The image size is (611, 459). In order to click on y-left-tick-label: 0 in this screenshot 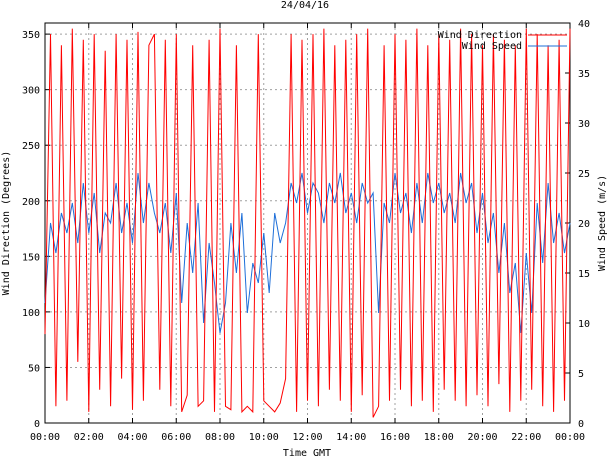, I will do `click(37, 424)`.